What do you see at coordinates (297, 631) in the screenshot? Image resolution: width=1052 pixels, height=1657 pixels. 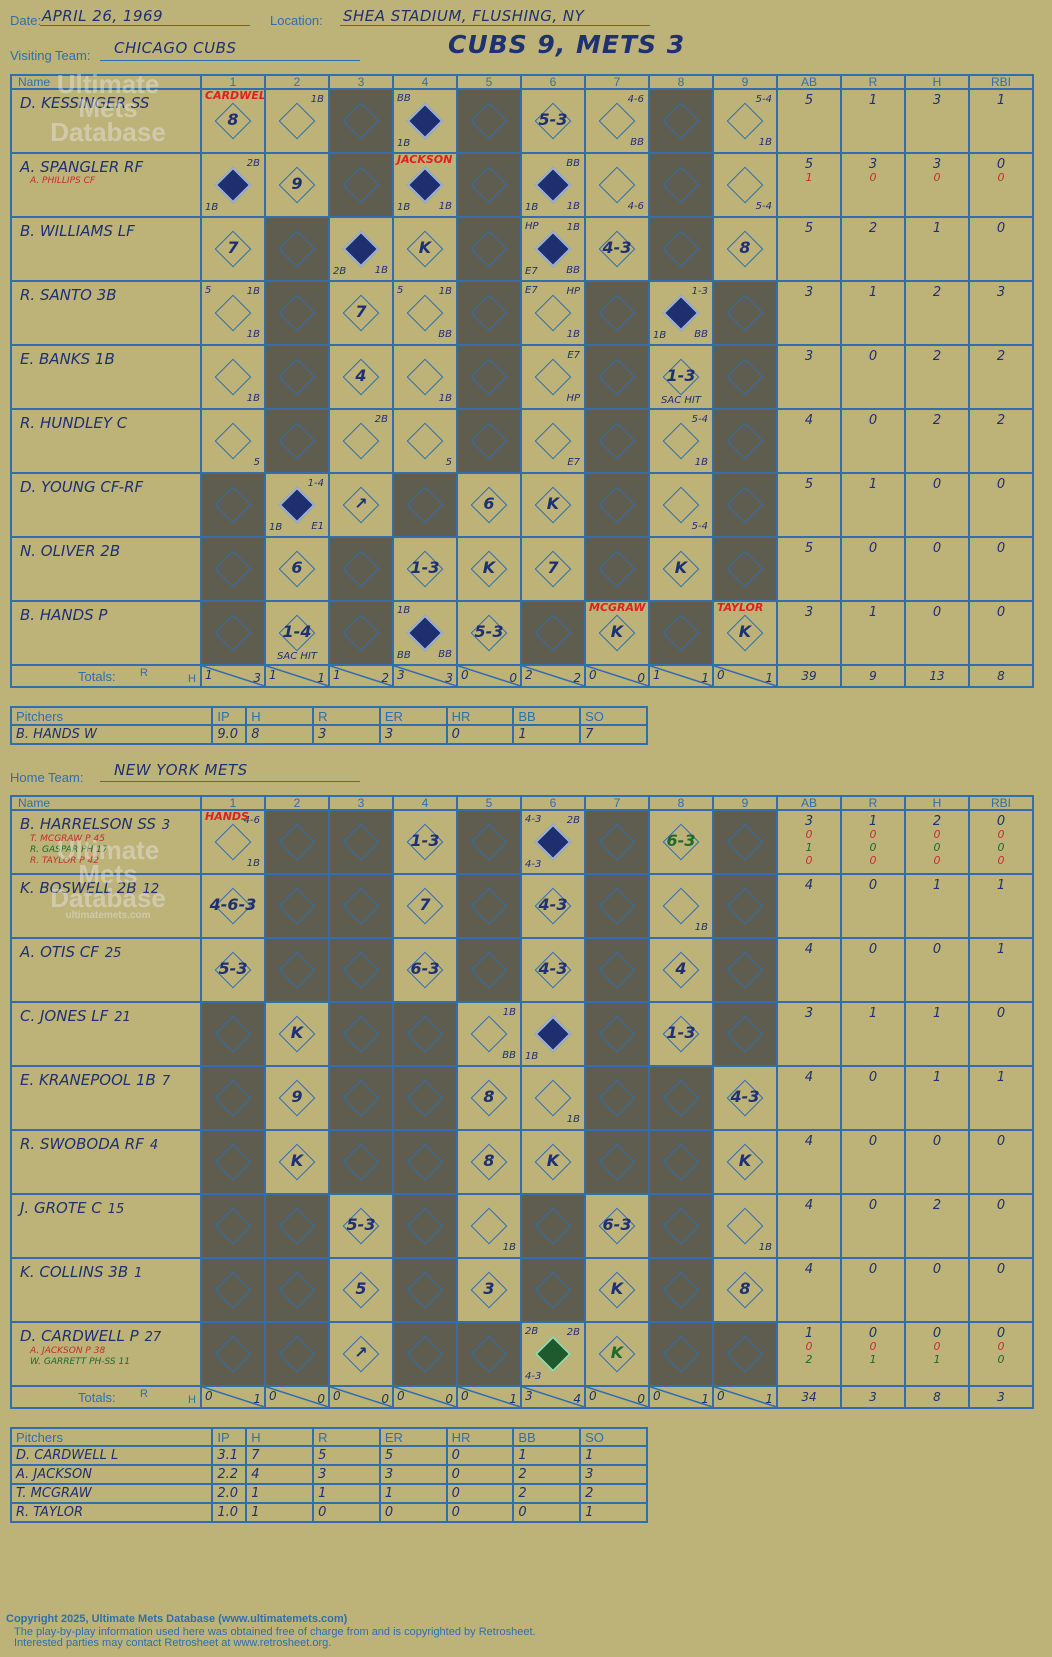 I see `play-result: 1-4` at bounding box center [297, 631].